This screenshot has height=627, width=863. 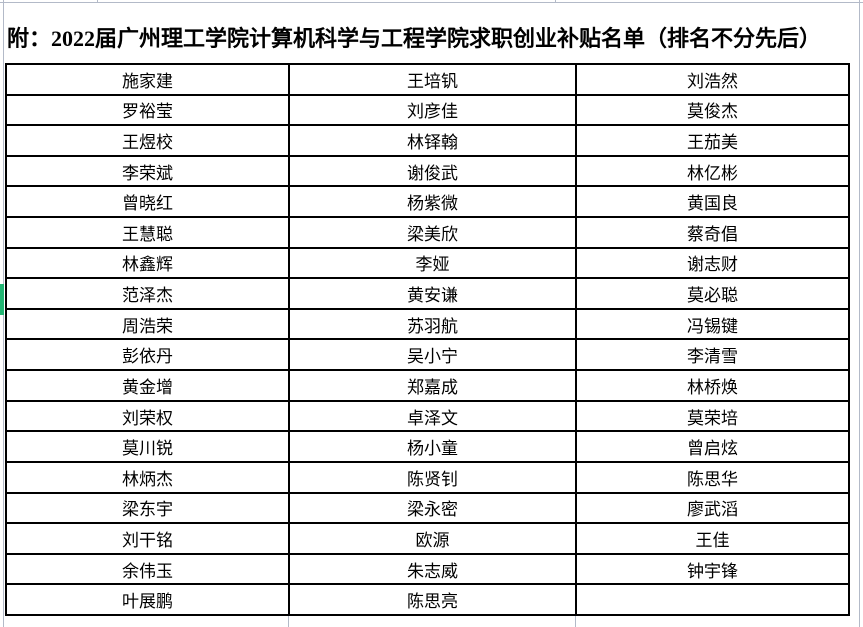 I want to click on table-cell: 郑嘉成, so click(x=432, y=385).